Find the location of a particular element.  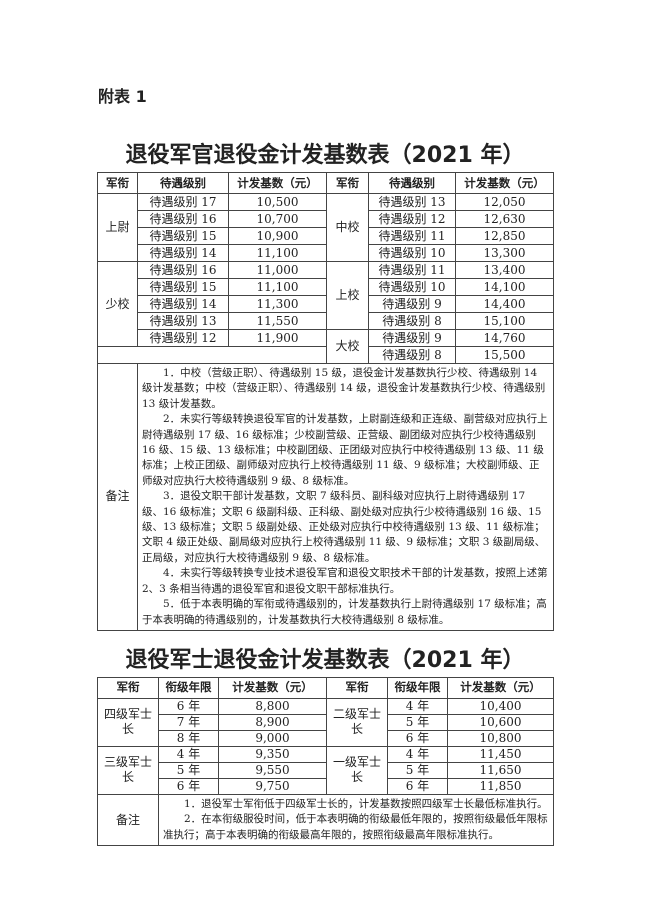

level-cell: 待遇级别 14 is located at coordinates (183, 304).